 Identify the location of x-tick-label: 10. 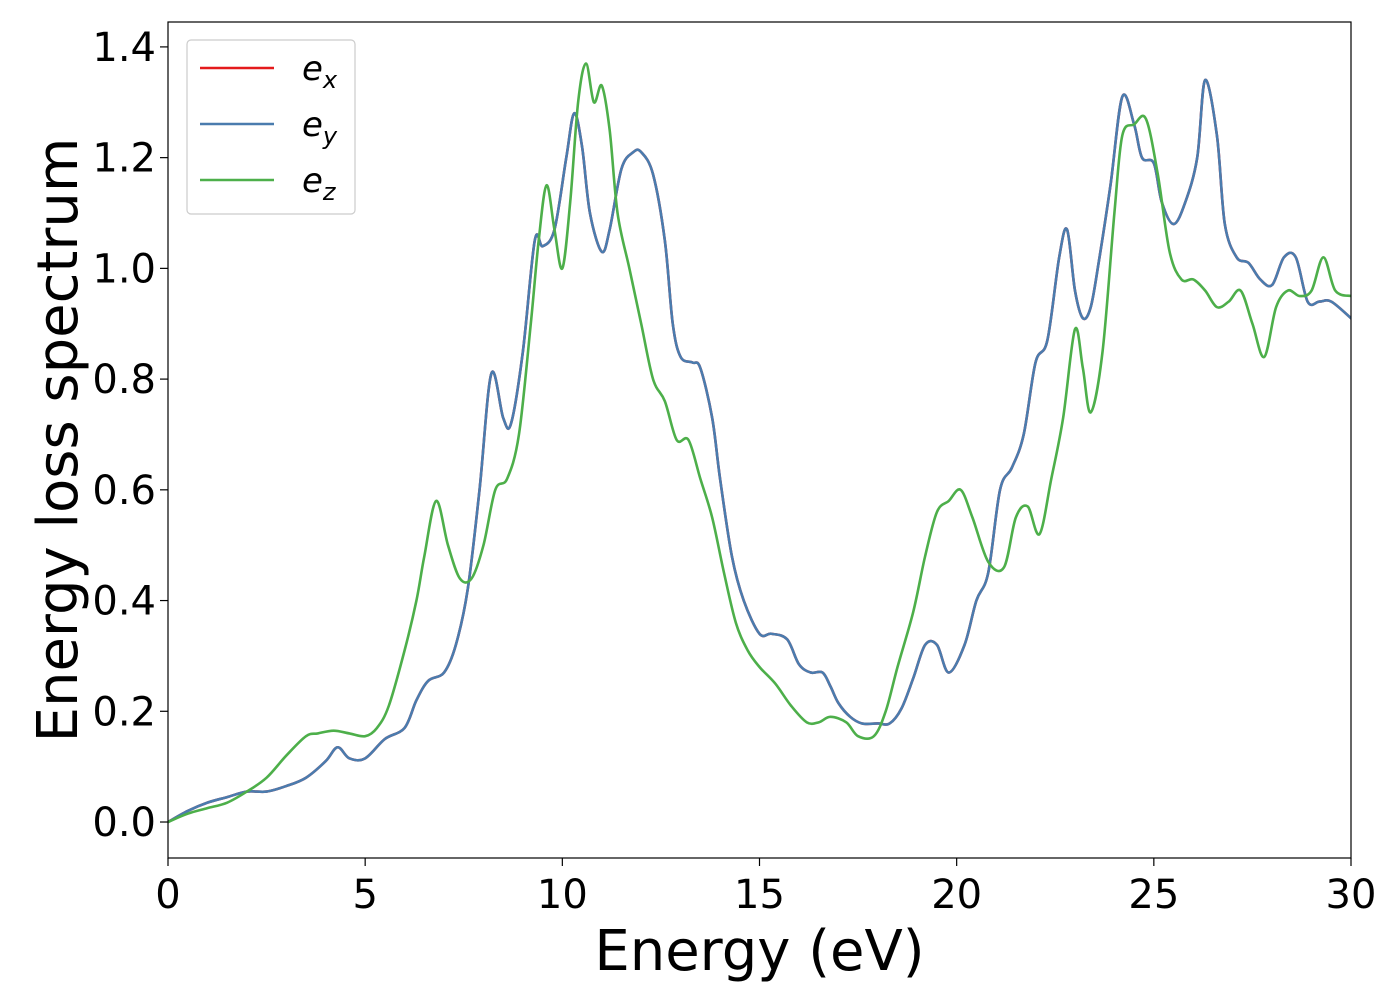
(562, 895).